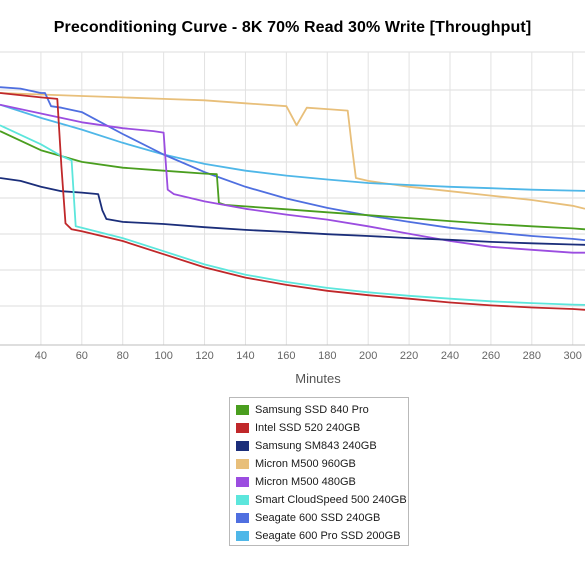 The width and height of the screenshot is (585, 570). Describe the element at coordinates (316, 446) in the screenshot. I see `legend-label: Samsung SM843 240GB` at that location.